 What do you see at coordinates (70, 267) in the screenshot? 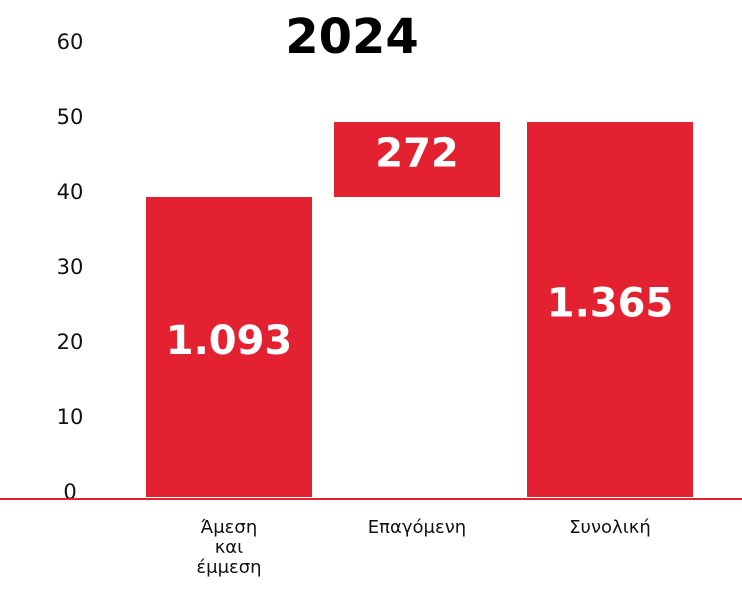
I see `y-tick-label: 30` at bounding box center [70, 267].